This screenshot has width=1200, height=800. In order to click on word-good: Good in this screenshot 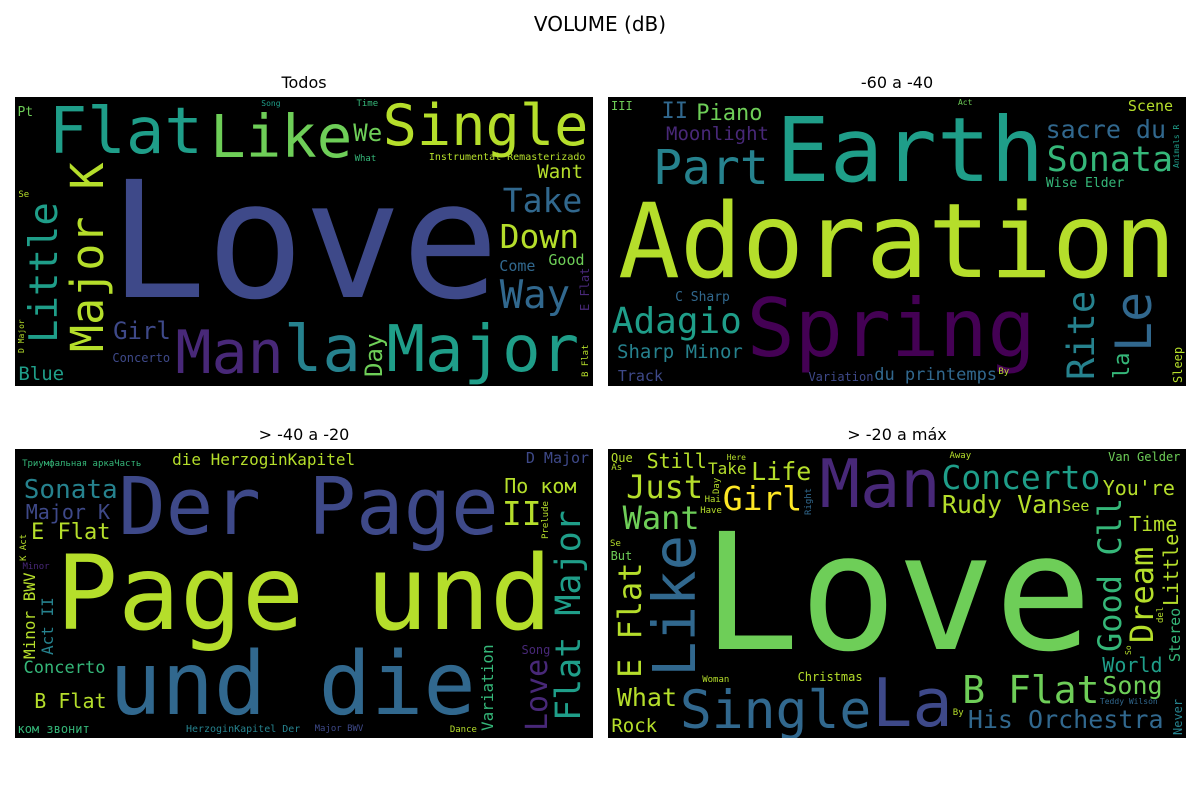, I will do `click(566, 260)`.